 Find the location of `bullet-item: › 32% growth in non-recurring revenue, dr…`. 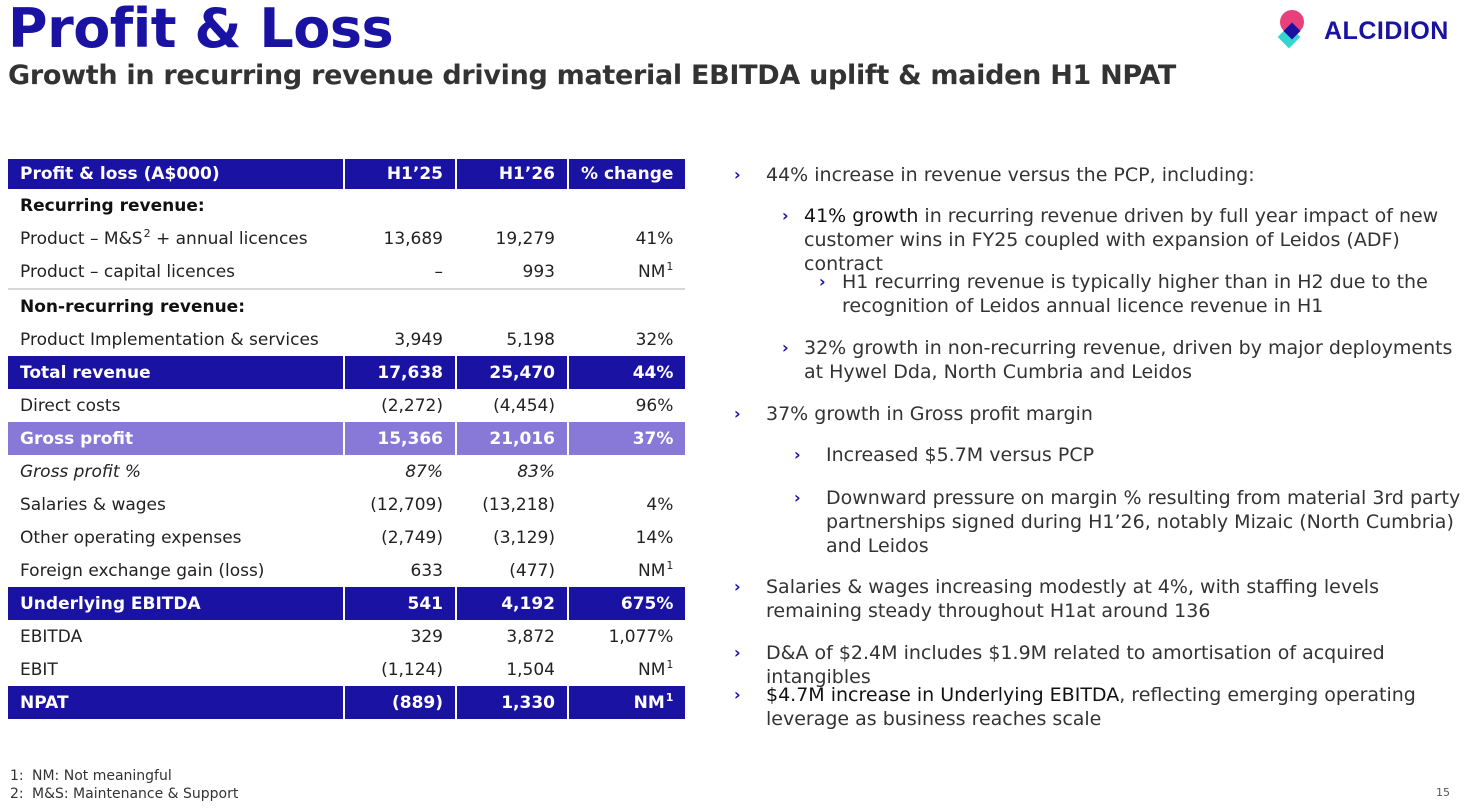

bullet-item: › 32% growth in non-recurring revenue, dr… is located at coordinates (1118, 360).